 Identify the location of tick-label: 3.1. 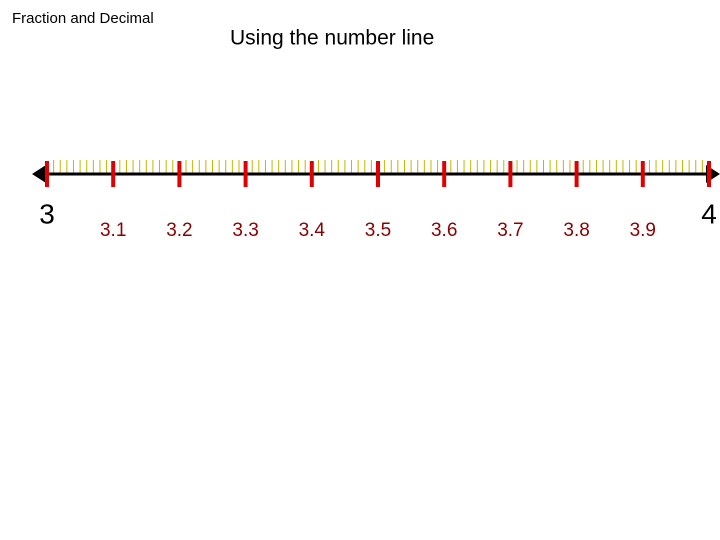
(113, 230).